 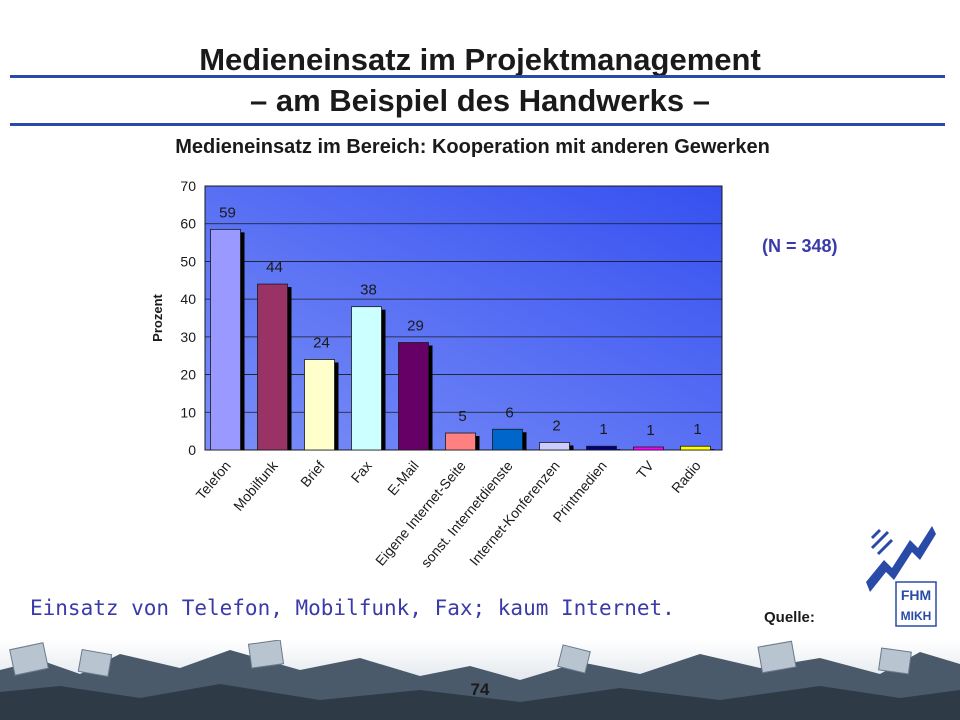 I want to click on bar-value-label: 29, so click(x=415, y=326).